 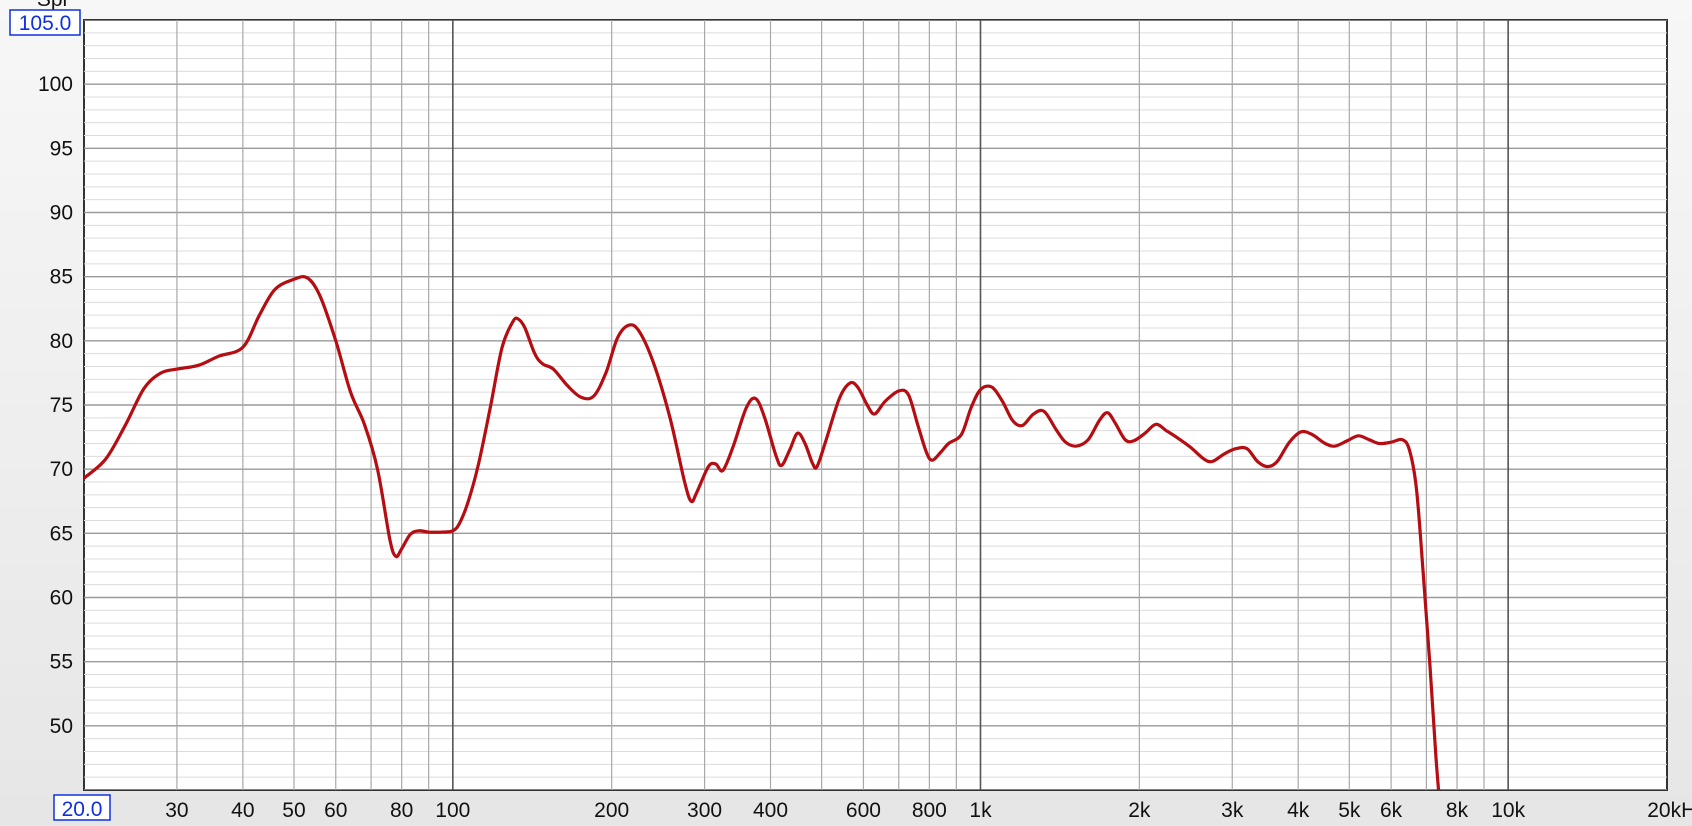 I want to click on x-tick-label: 1k, so click(x=980, y=810).